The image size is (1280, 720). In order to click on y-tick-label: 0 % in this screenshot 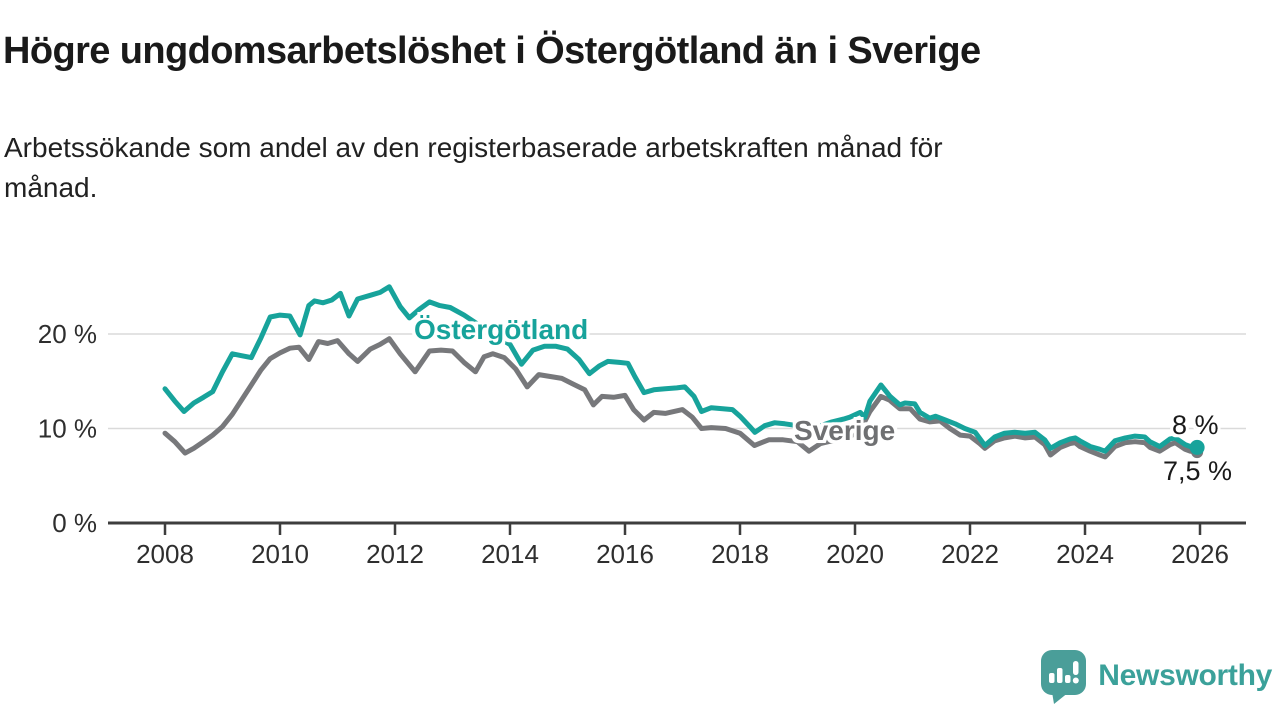, I will do `click(74, 523)`.